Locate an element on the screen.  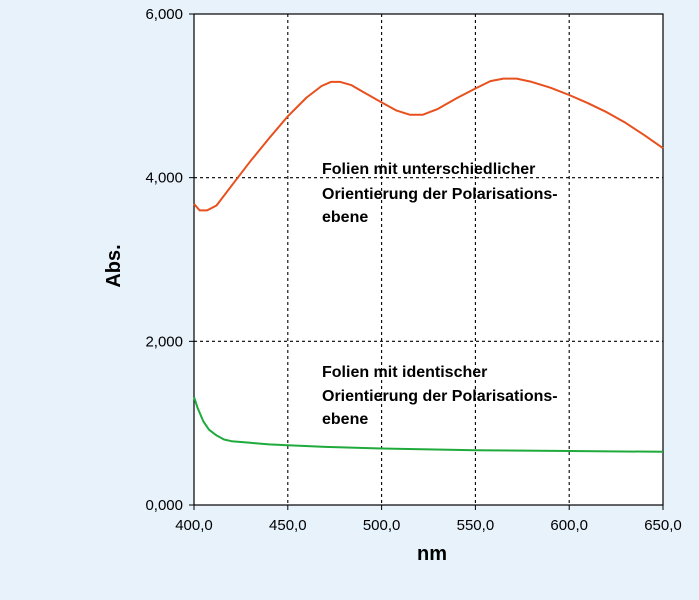
y-tick-label: 0,000 is located at coordinates (164, 505).